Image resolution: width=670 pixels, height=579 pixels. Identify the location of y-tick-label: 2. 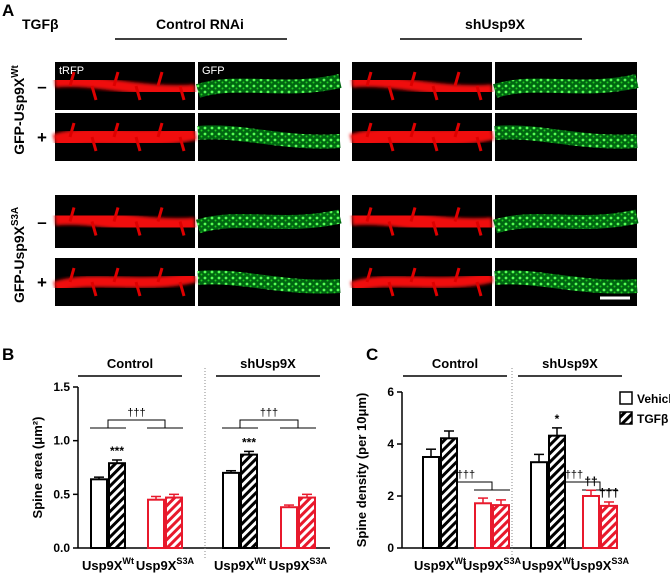
(390, 496).